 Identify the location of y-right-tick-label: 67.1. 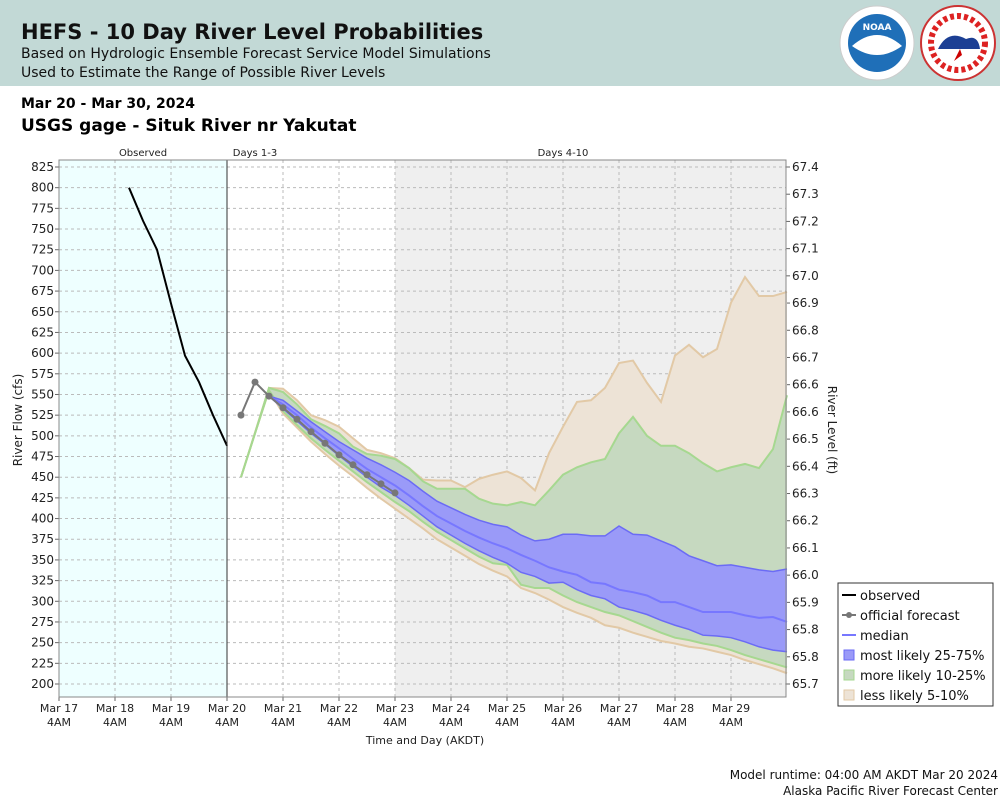
(805, 249).